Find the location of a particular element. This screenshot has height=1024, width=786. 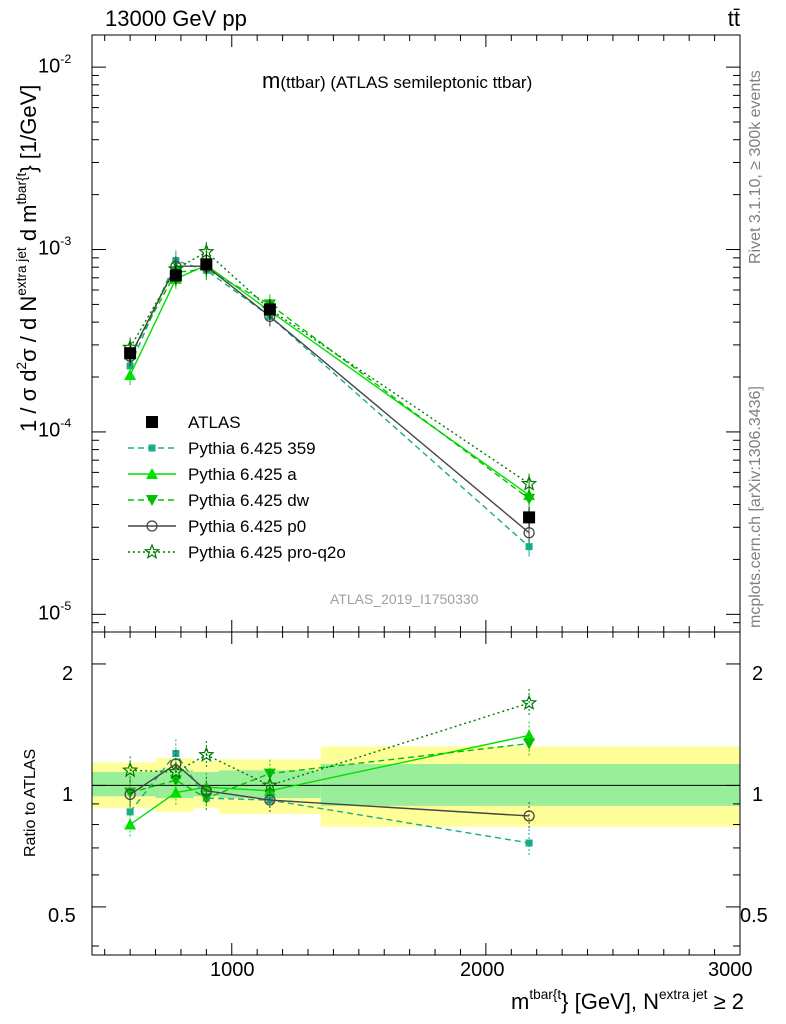

mcplots-label: mcplots.cern.ch [arXiv:1306.3436] is located at coordinates (755, 507).